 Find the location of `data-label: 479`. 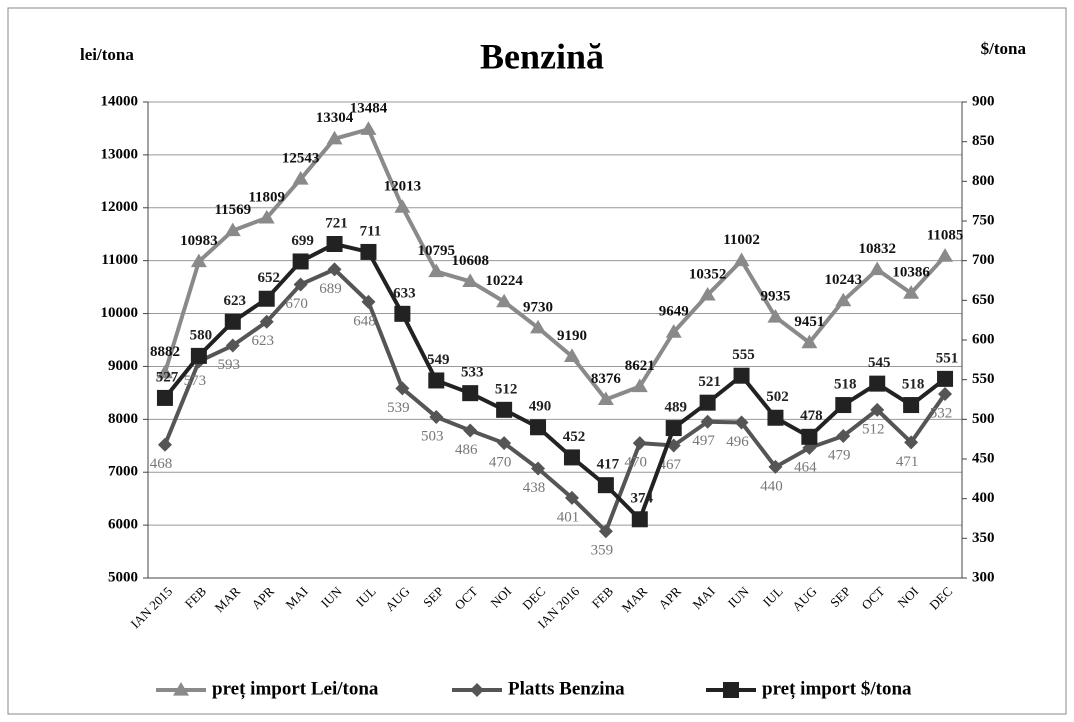

data-label: 479 is located at coordinates (839, 455).